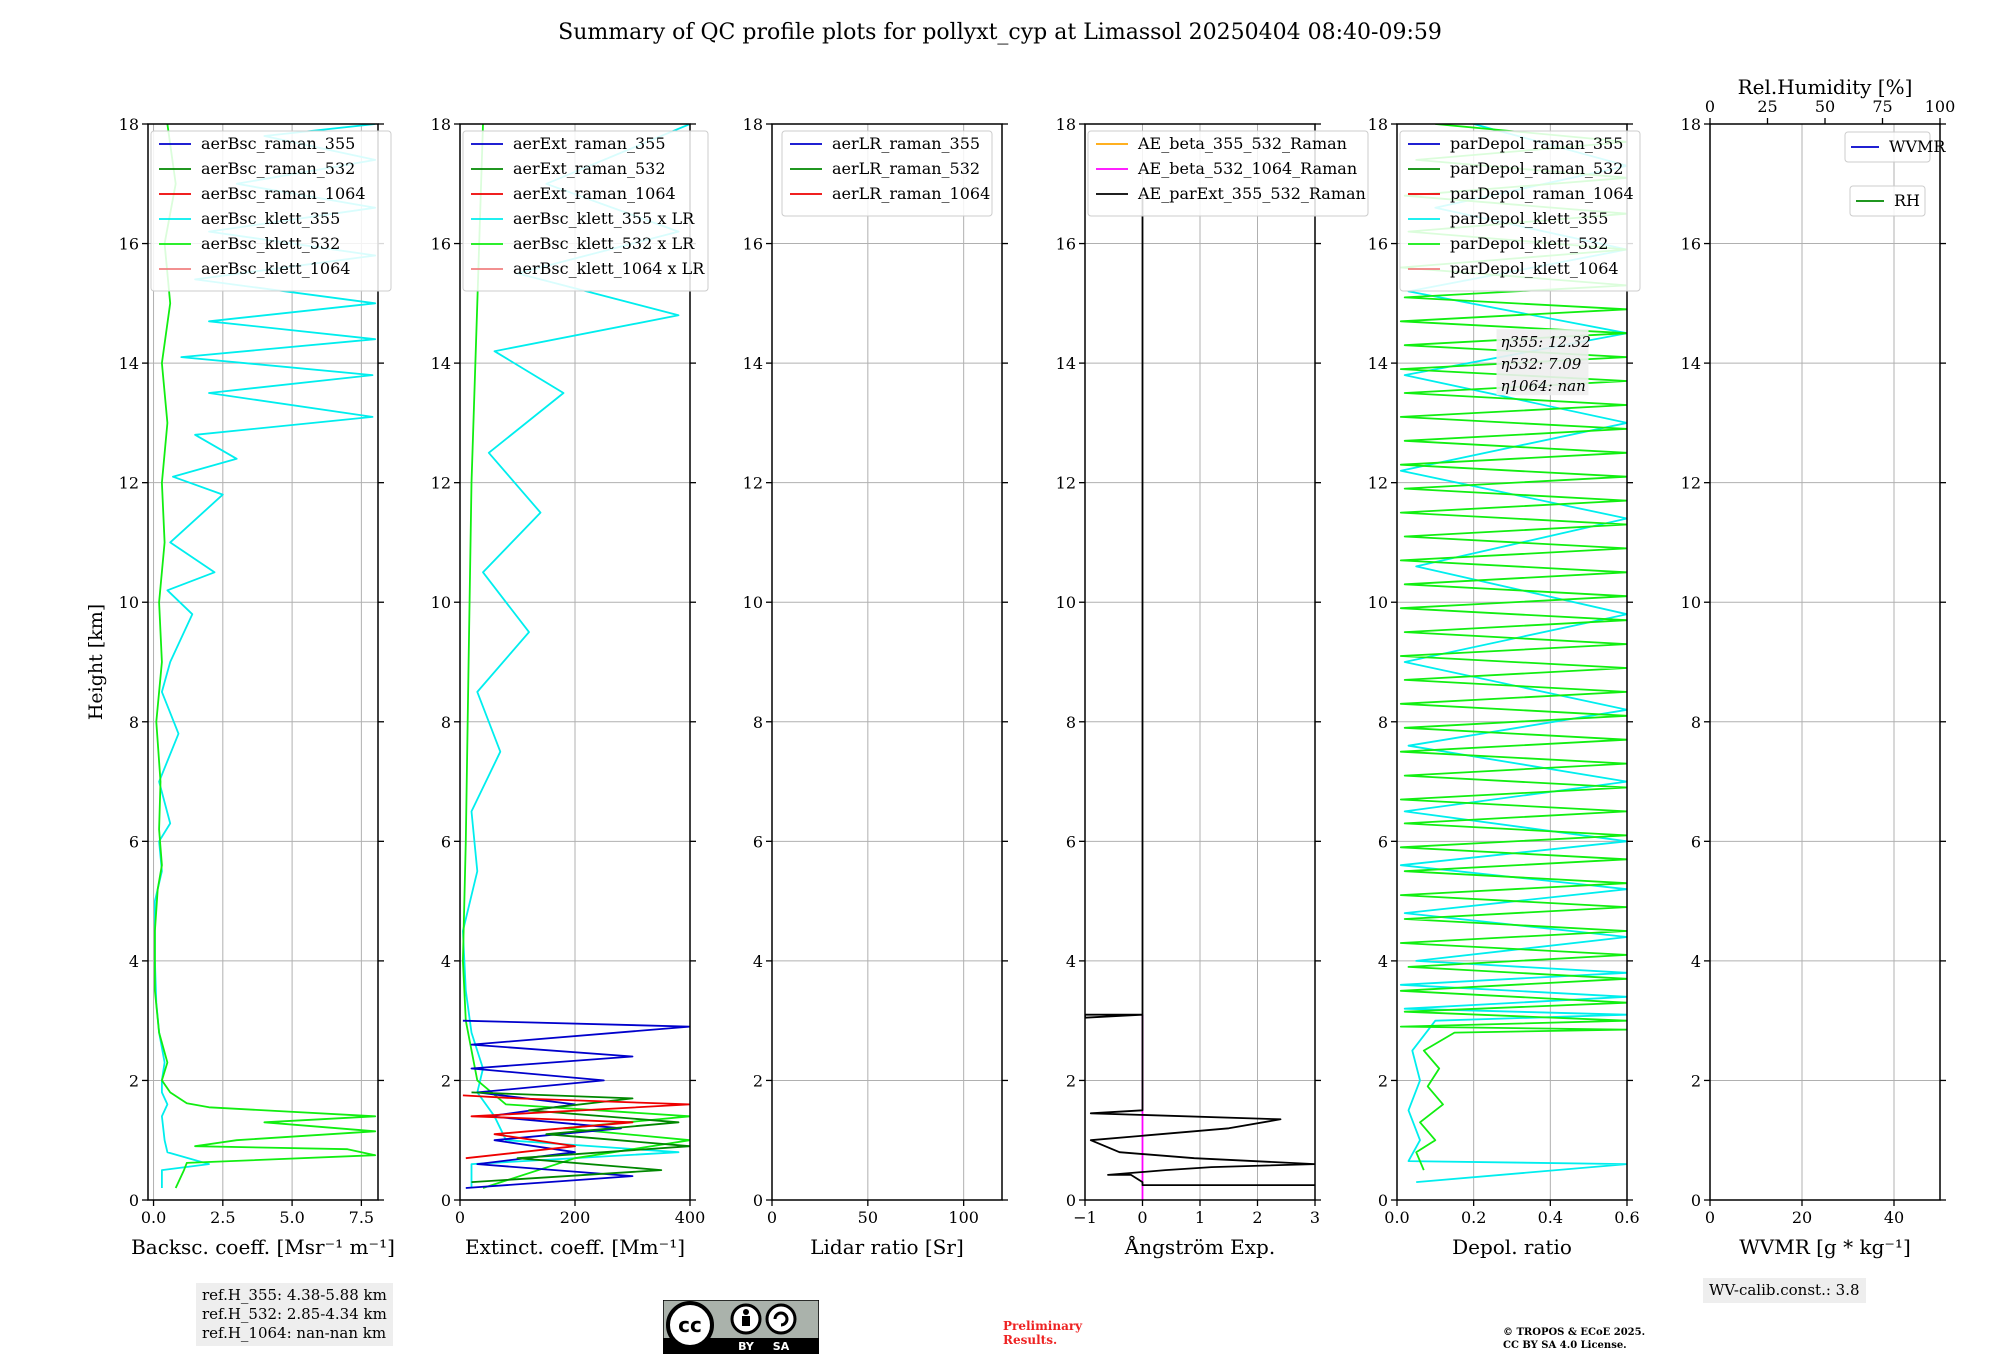  Describe the element at coordinates (1042, 1333) in the screenshot. I see `preliminary-results-note: Preliminary Results.` at that location.